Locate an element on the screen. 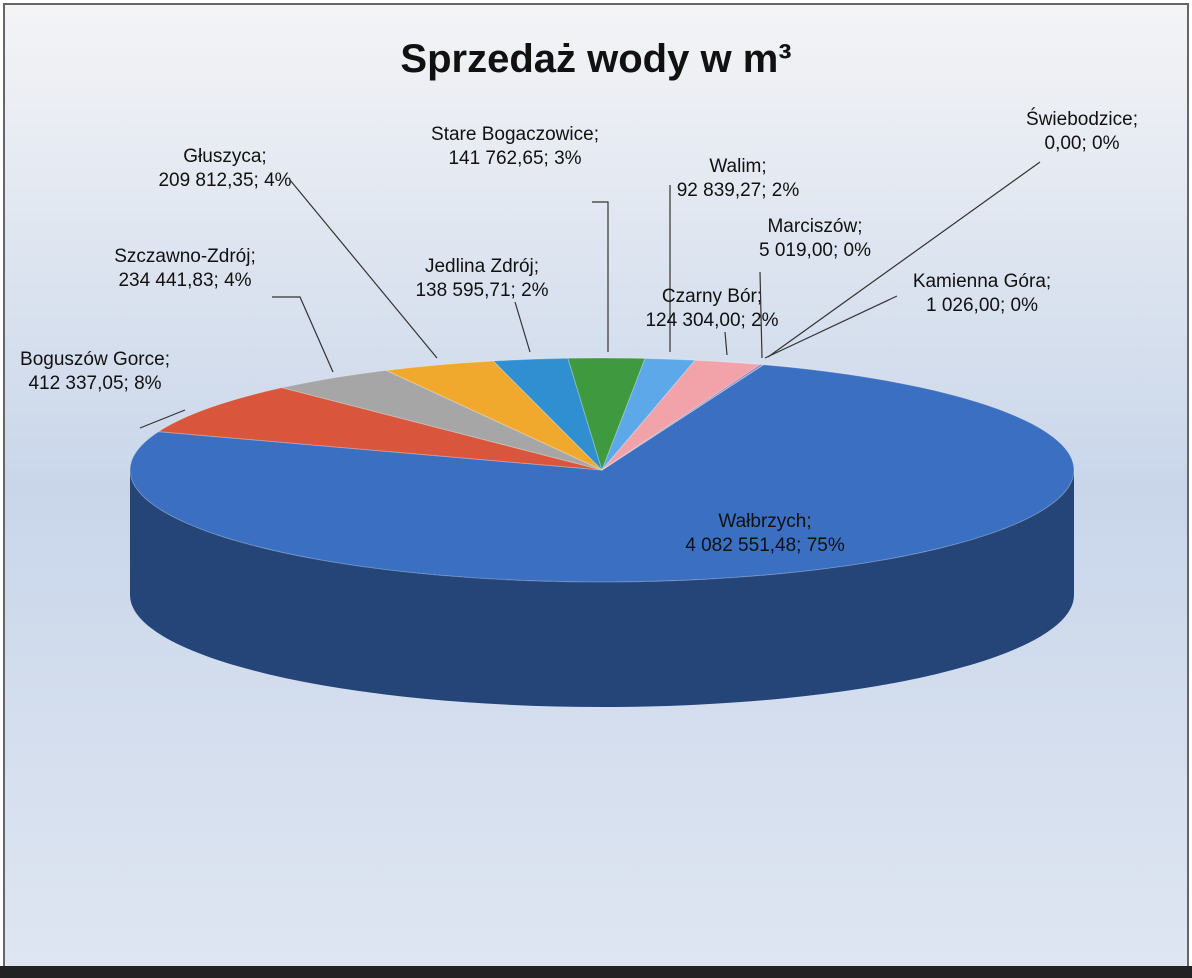 The width and height of the screenshot is (1192, 978). data-label-value: 1 026,00; 0% is located at coordinates (982, 305).